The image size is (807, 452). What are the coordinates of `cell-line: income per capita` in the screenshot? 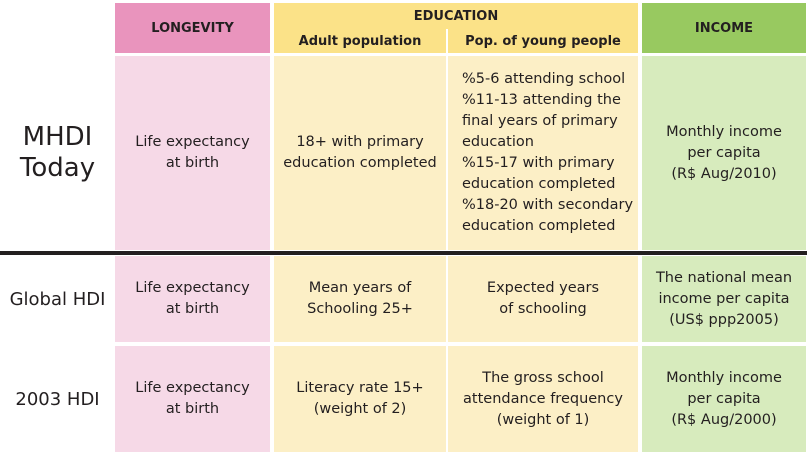 It's located at (724, 298).